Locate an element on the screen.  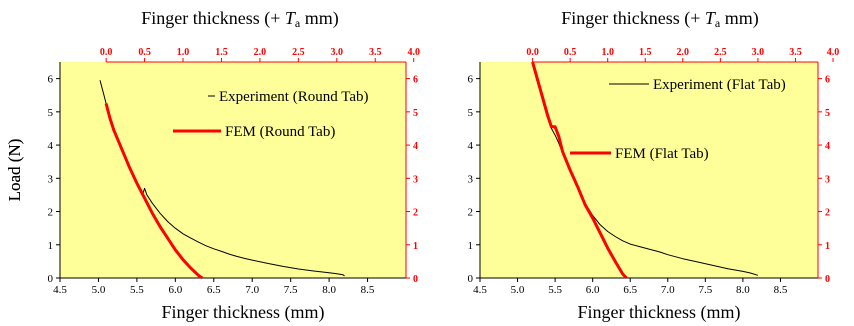
legend-label-experiment: Experiment (Flat Tab) is located at coordinates (719, 85).